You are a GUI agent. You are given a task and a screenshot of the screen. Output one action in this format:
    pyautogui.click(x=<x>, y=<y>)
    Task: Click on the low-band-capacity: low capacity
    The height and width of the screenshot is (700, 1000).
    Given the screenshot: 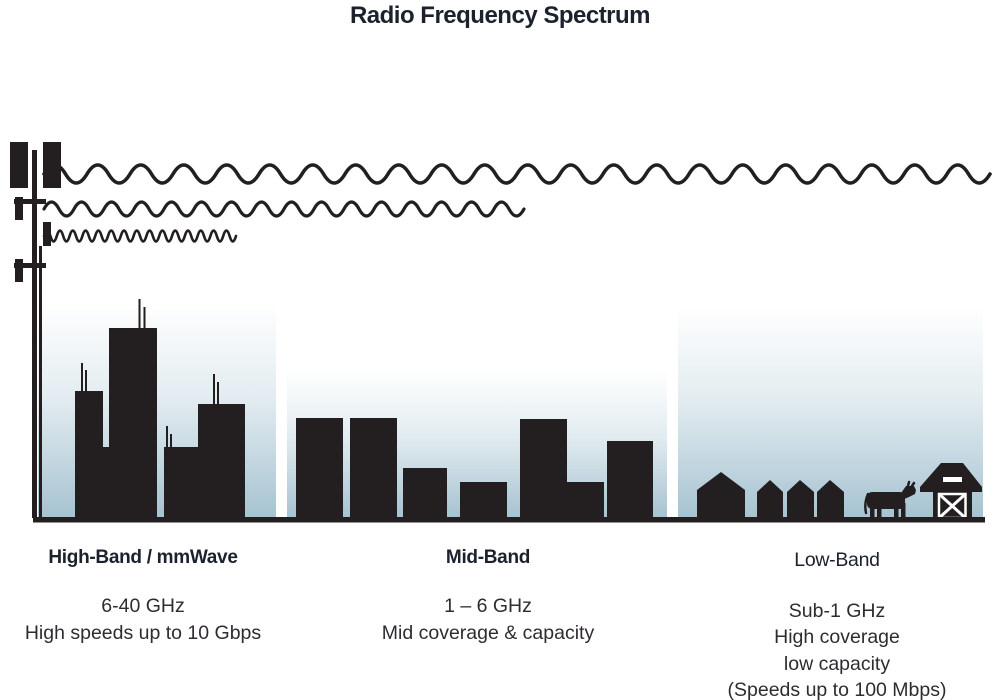 What is the action you would take?
    pyautogui.click(x=837, y=663)
    